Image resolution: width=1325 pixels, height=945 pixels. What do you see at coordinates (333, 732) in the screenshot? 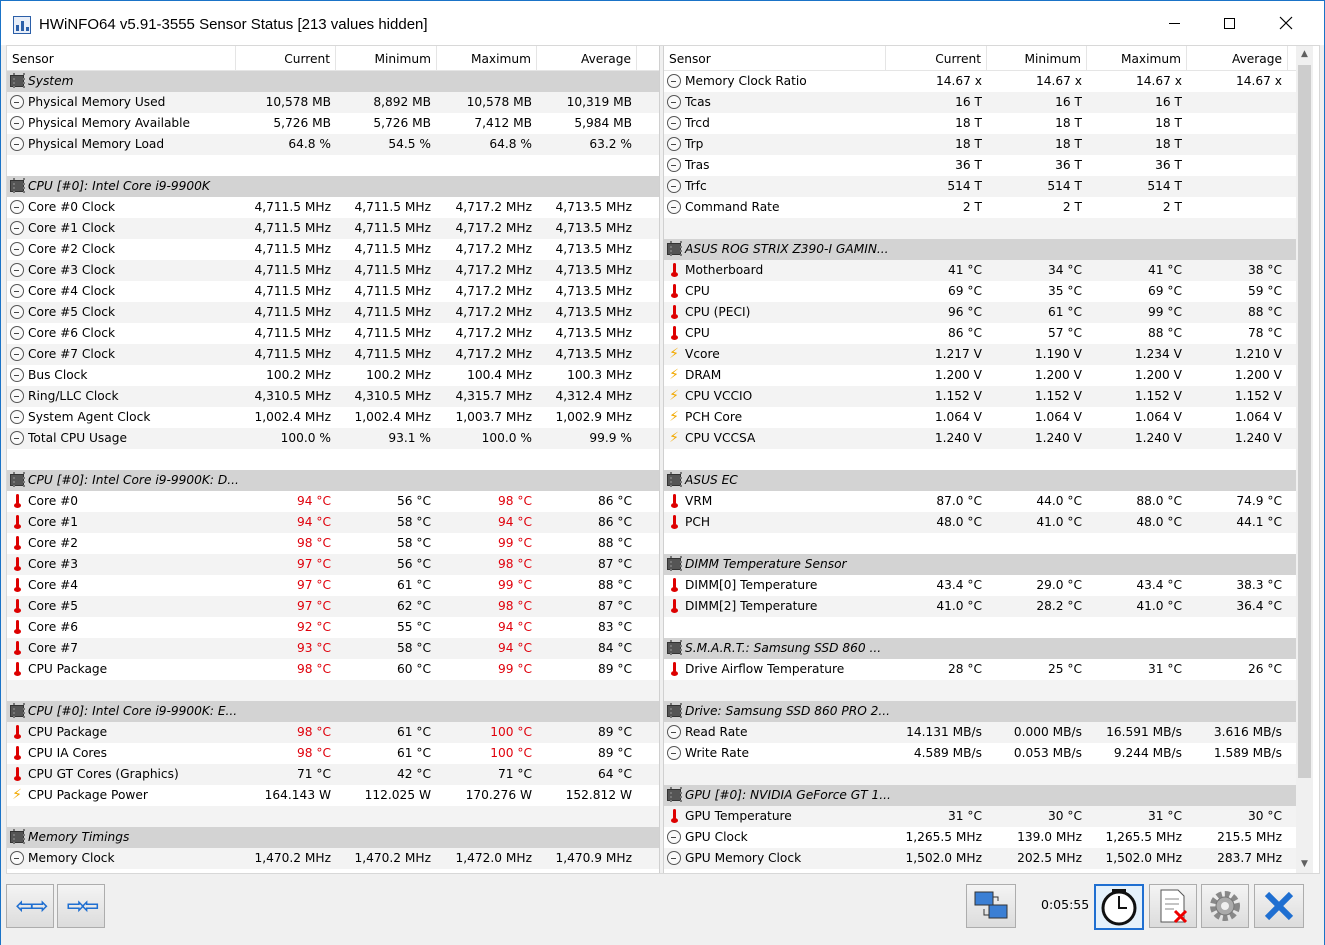
I see `table-row: CPU Package 98 °C 61 °C 100 °C 89 °C` at bounding box center [333, 732].